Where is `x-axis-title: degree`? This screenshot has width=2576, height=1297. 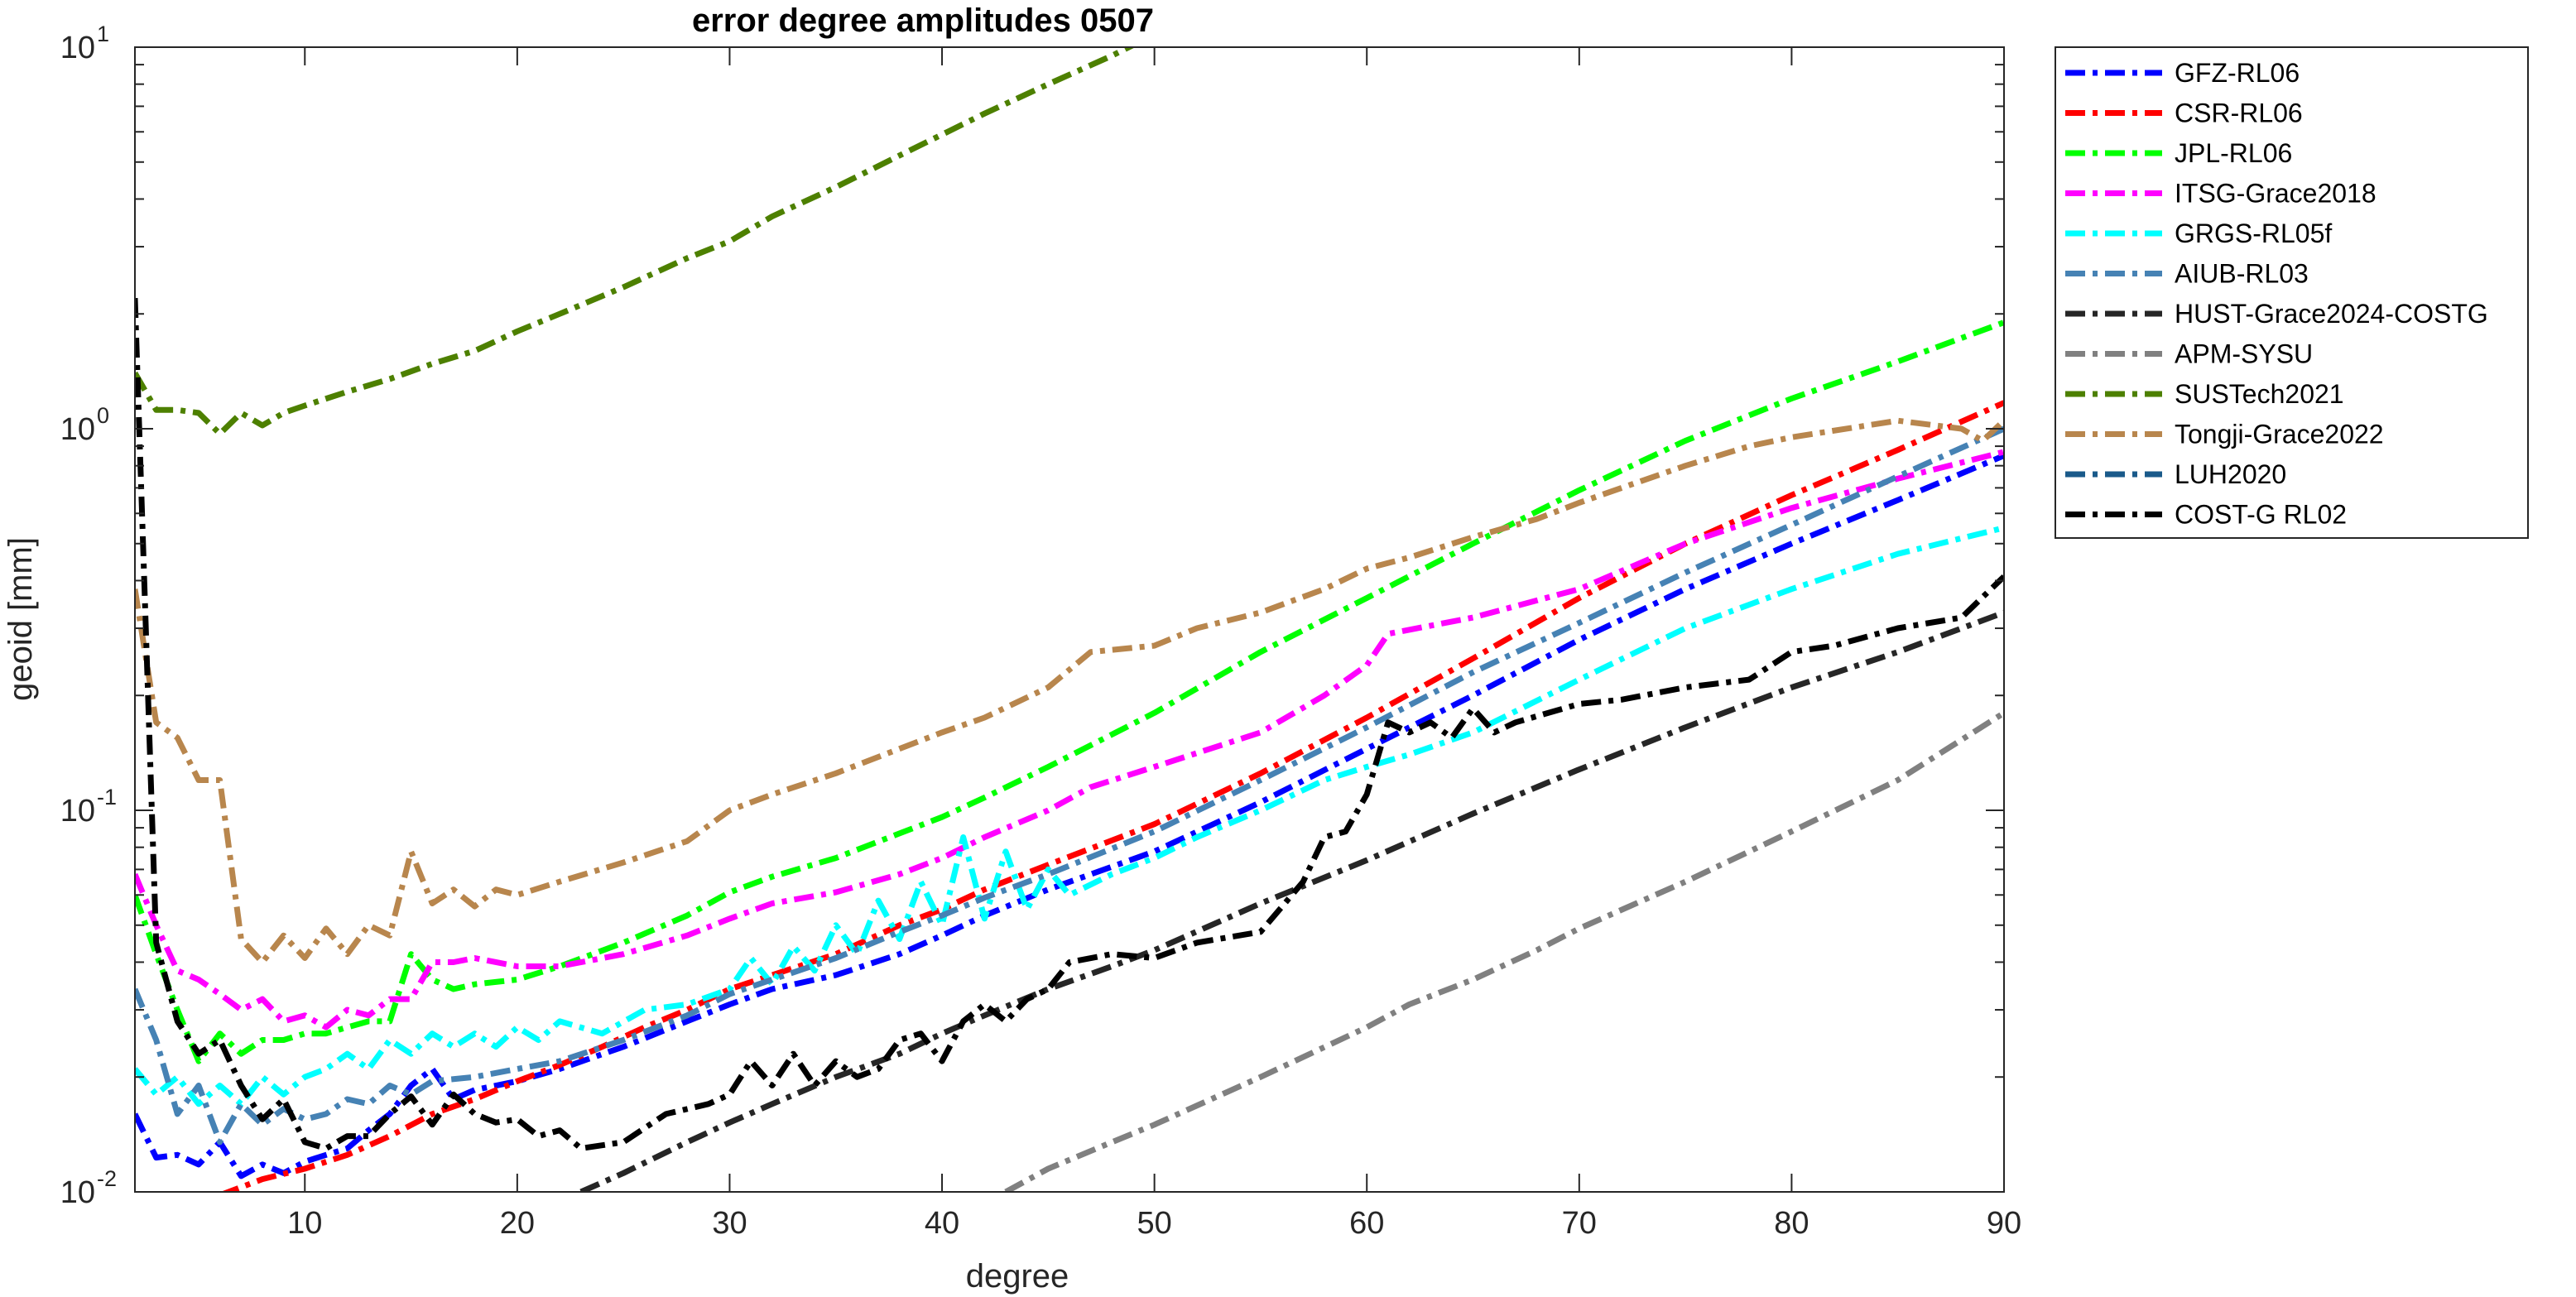
x-axis-title: degree is located at coordinates (1017, 1276).